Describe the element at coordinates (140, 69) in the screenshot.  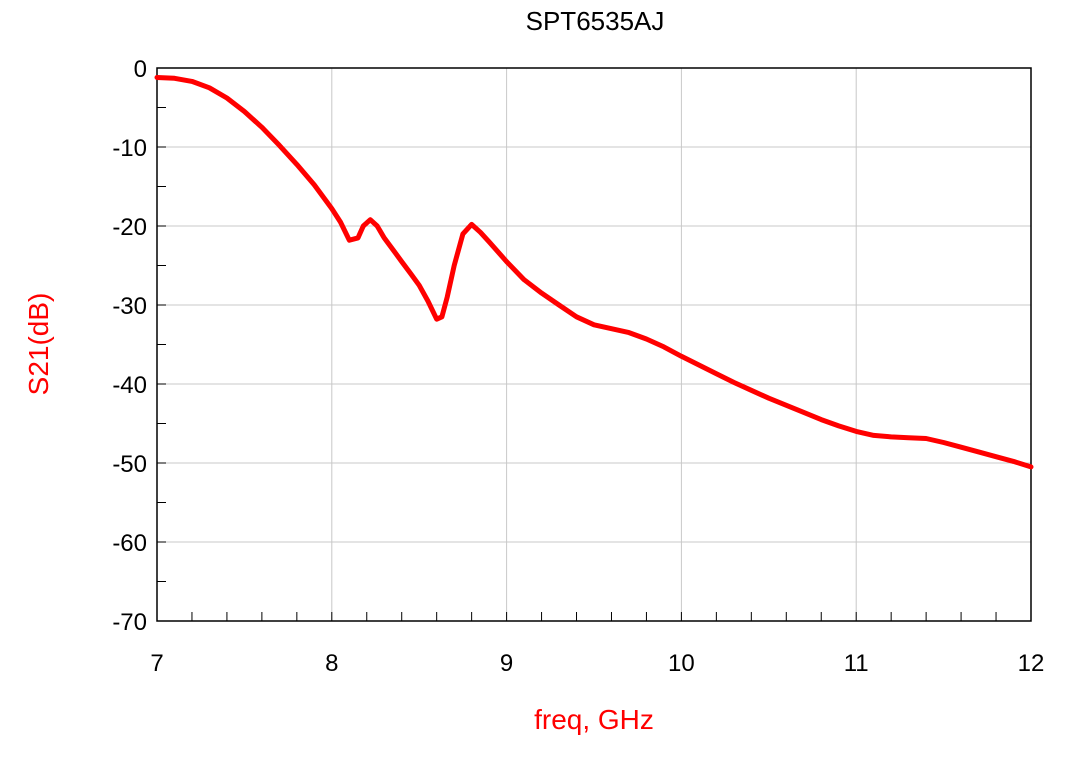
I see `y-tick-label: 0` at that location.